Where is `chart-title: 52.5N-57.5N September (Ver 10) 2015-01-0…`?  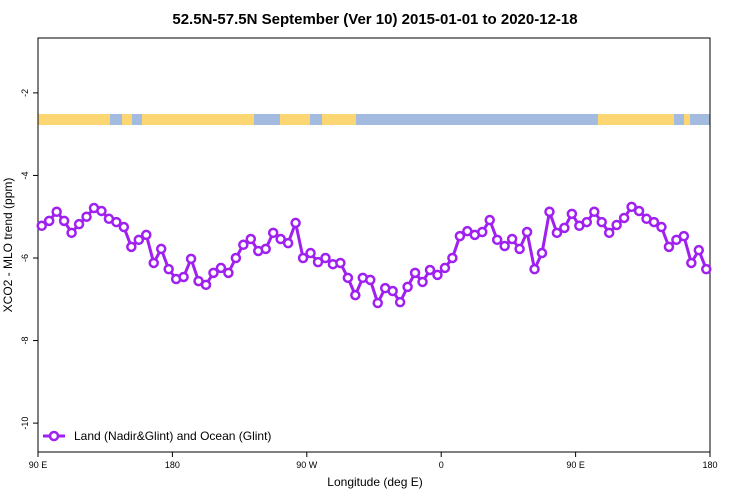
chart-title: 52.5N-57.5N September (Ver 10) 2015-01-0… is located at coordinates (374, 19).